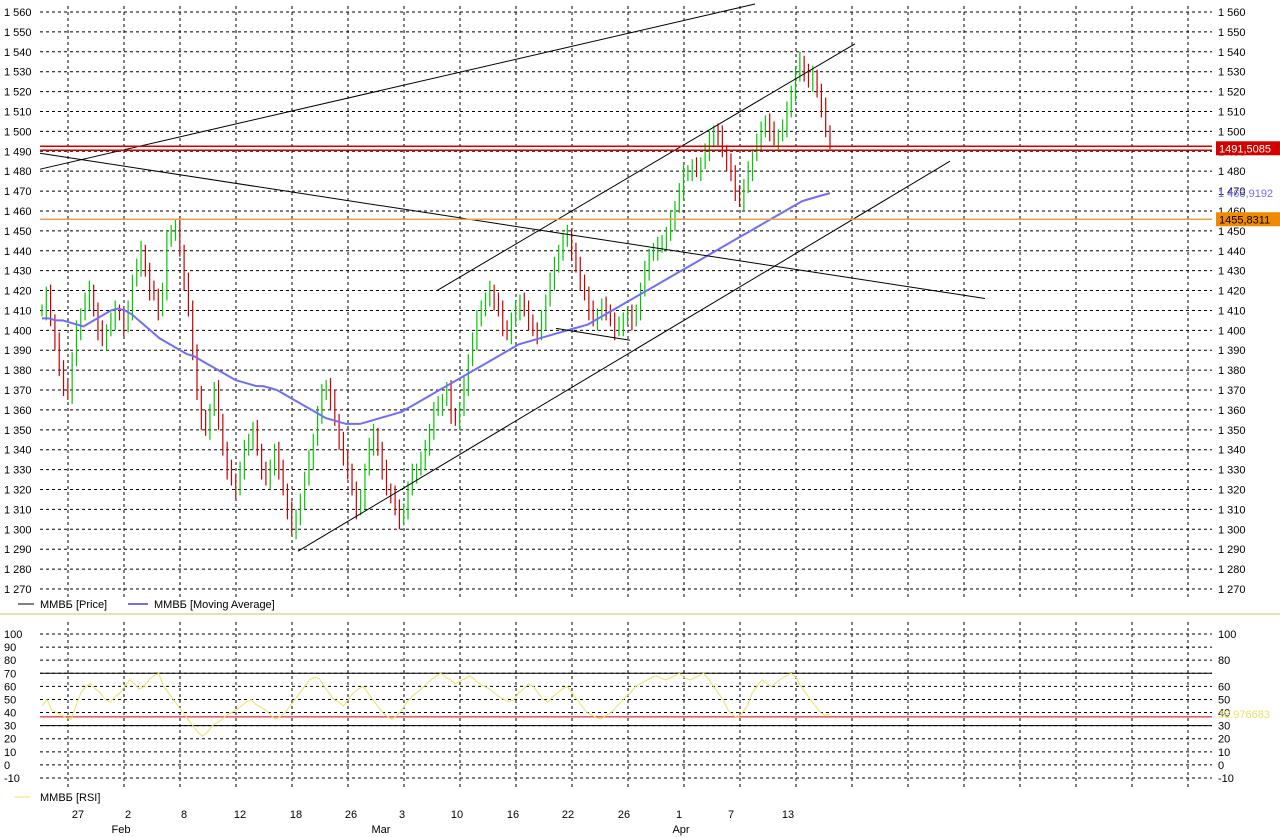  Describe the element at coordinates (10, 727) in the screenshot. I see `rsi-y-tick-left: 30` at that location.